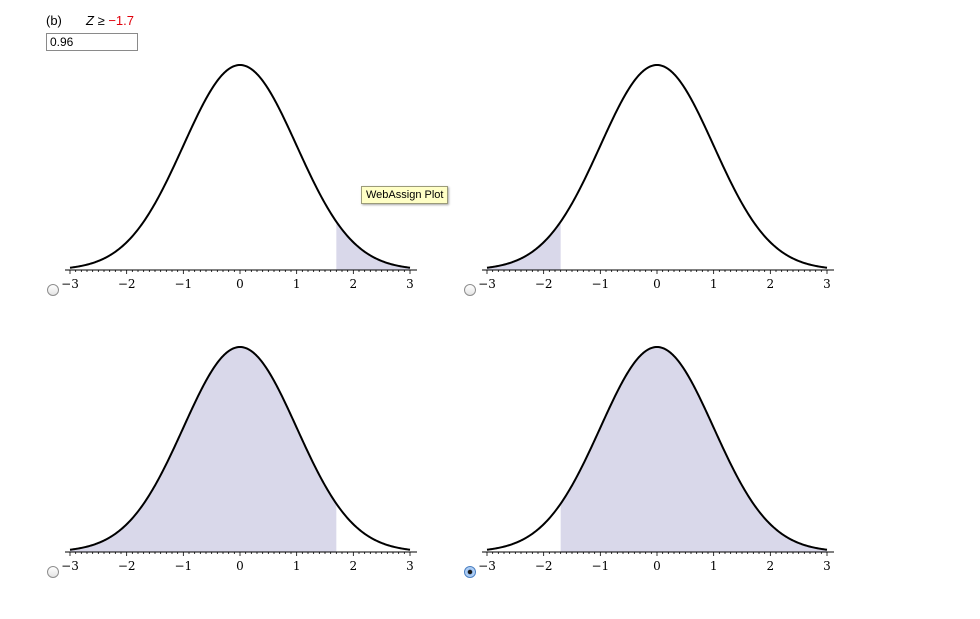  I want to click on part-label: (b), so click(54, 20).